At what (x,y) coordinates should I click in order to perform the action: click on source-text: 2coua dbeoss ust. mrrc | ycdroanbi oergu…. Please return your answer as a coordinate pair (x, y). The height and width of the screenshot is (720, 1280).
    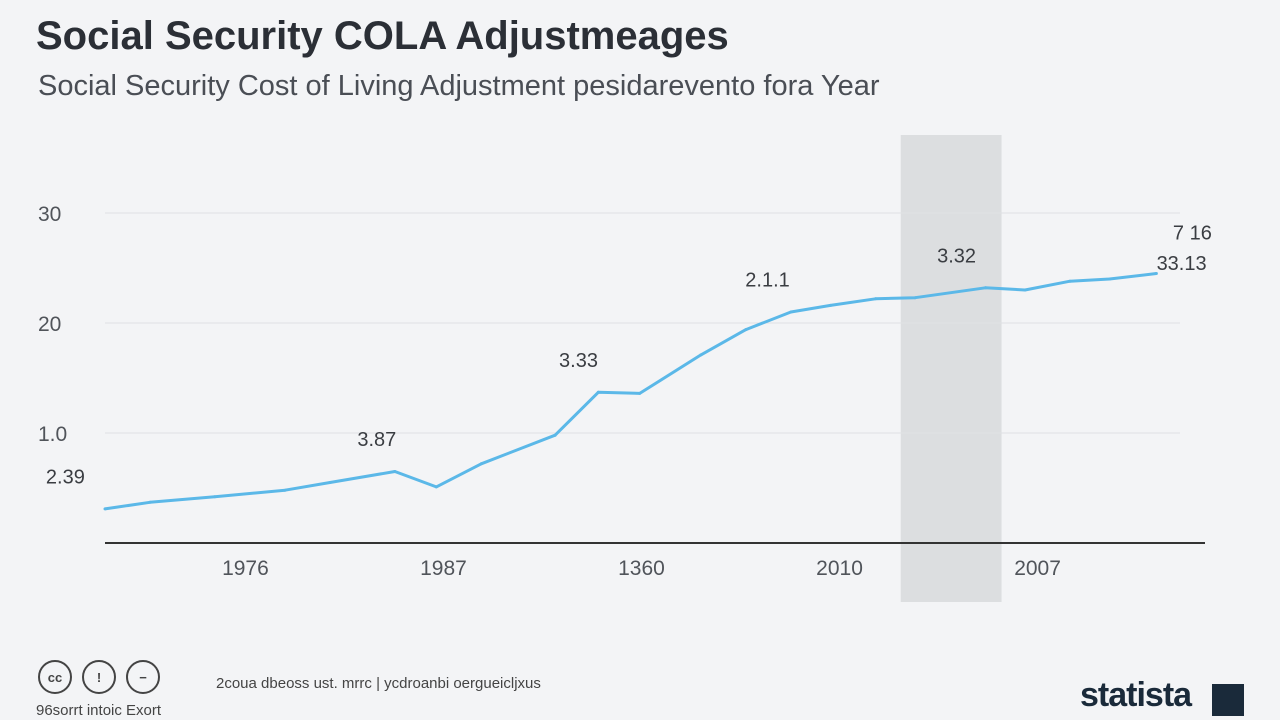
    Looking at the image, I should click on (378, 683).